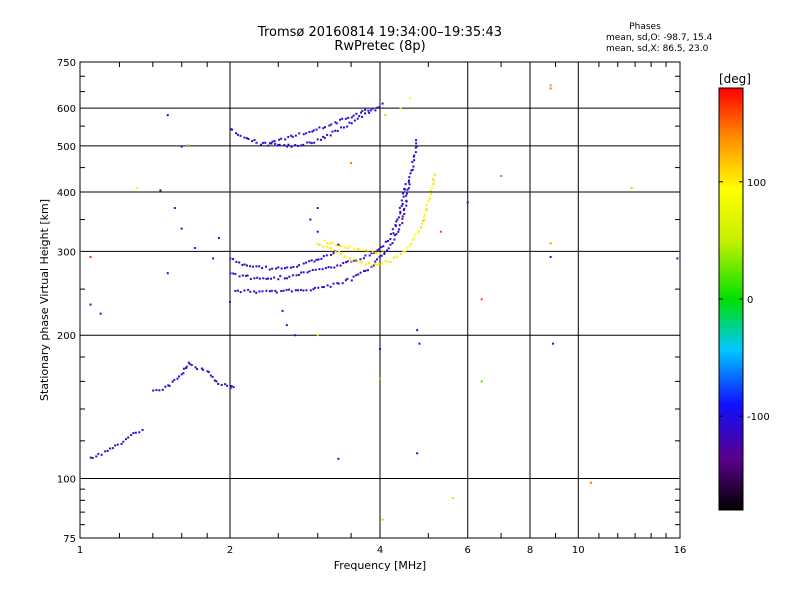 Image resolution: width=800 pixels, height=600 pixels. I want to click on y-tick-label: 600, so click(66, 109).